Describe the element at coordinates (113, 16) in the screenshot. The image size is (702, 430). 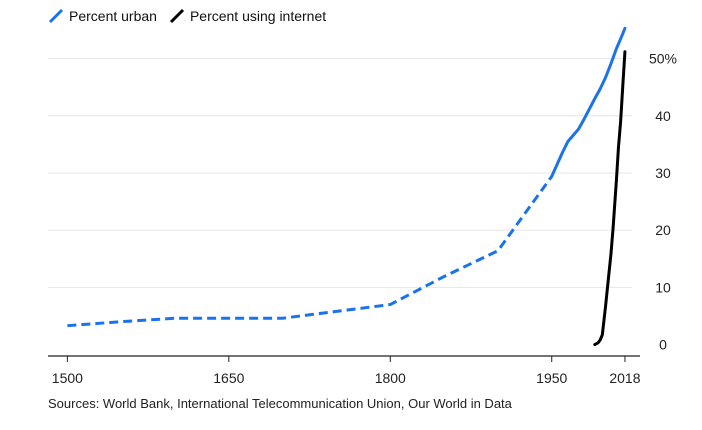
I see `legend-label-urban: Percent urban` at that location.